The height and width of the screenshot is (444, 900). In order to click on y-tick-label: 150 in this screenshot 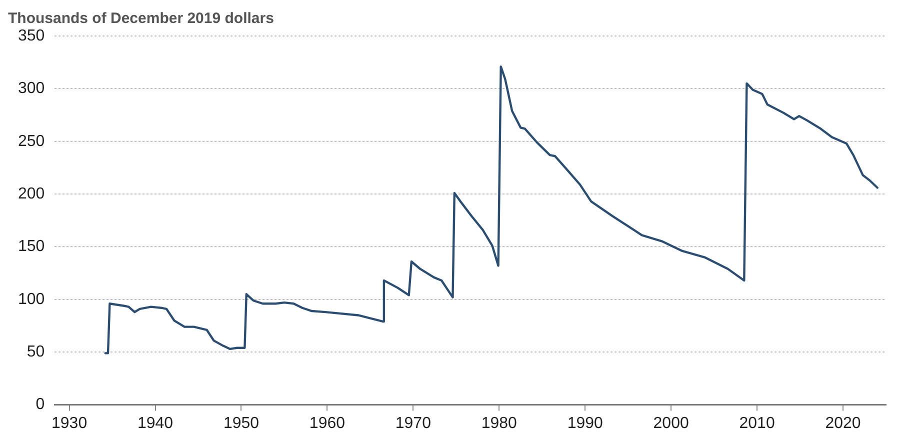, I will do `click(31, 247)`.